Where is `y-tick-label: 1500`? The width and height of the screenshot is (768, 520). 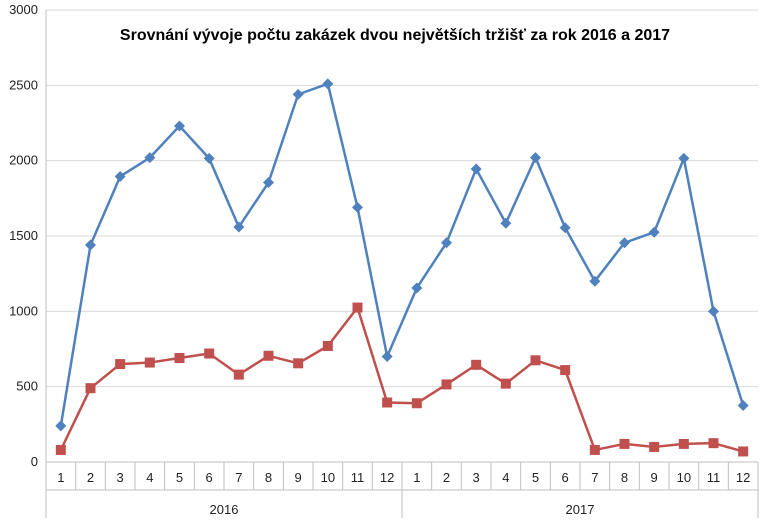
y-tick-label: 1500 is located at coordinates (23, 235).